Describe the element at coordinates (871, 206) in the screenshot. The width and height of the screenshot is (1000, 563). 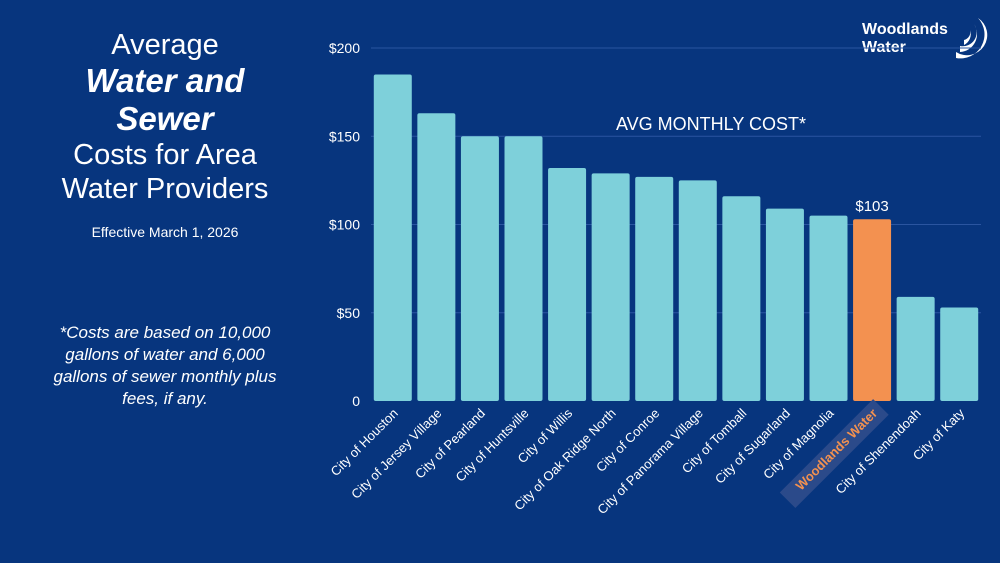
I see `data-label: $103` at that location.